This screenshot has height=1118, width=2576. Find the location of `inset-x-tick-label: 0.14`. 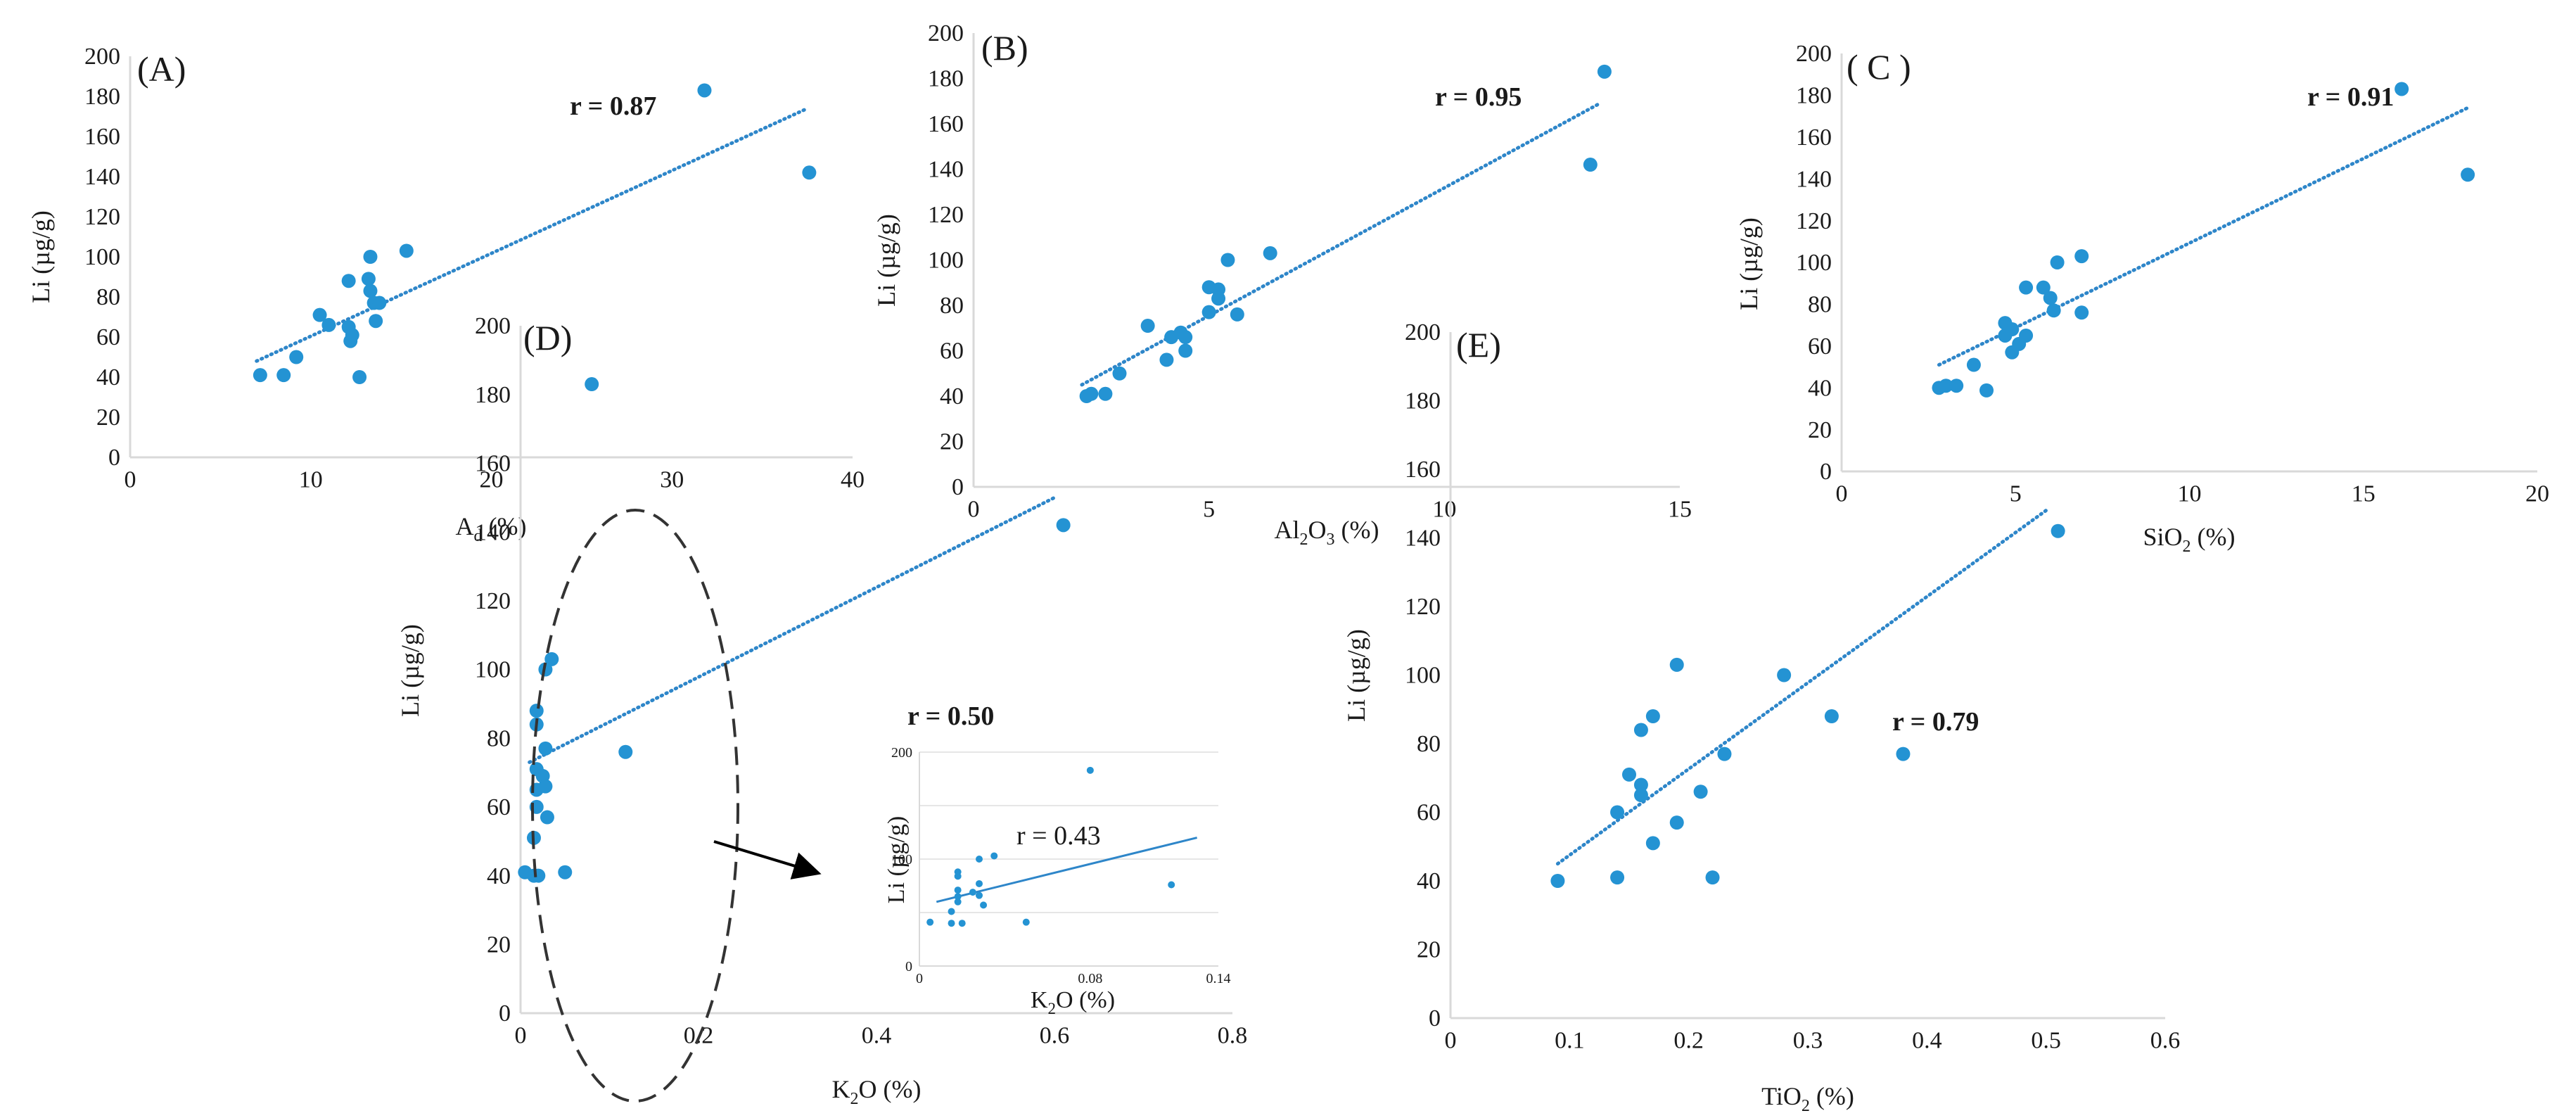

inset-x-tick-label: 0.14 is located at coordinates (1218, 978).